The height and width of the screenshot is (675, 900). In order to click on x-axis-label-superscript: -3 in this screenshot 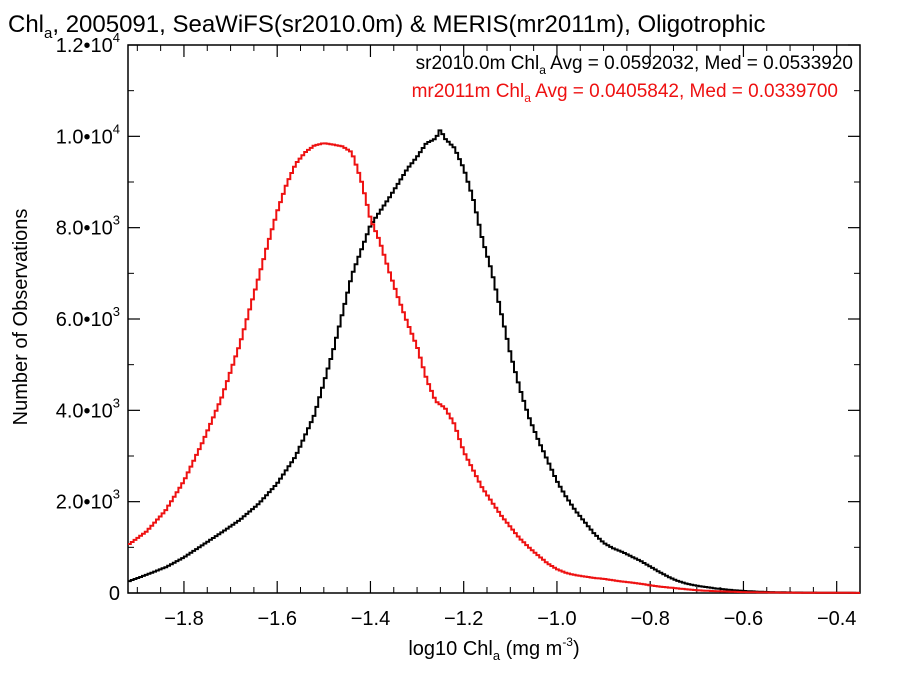, I will do `click(567, 642)`.